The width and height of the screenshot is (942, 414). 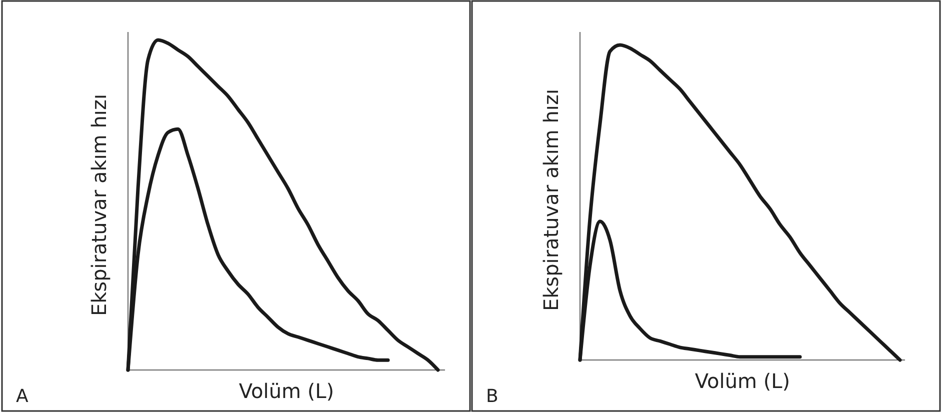 I want to click on text: A, so click(x=22, y=396).